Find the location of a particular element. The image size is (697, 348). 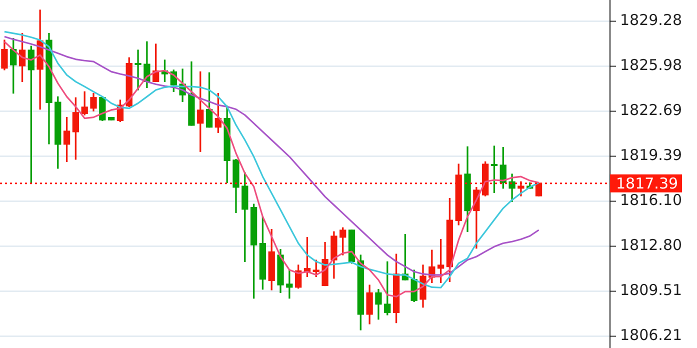

candlestick is located at coordinates (111, 118).